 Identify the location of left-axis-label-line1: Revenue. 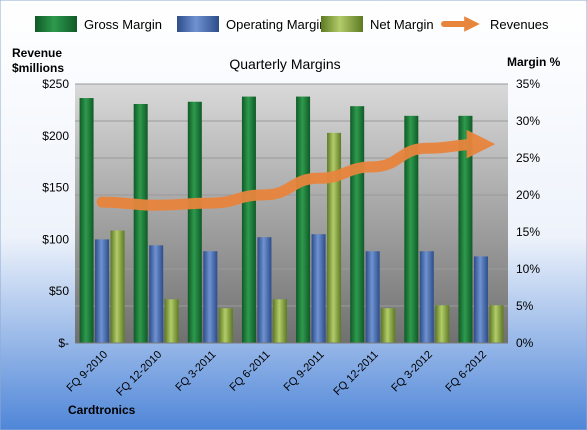
(37, 53).